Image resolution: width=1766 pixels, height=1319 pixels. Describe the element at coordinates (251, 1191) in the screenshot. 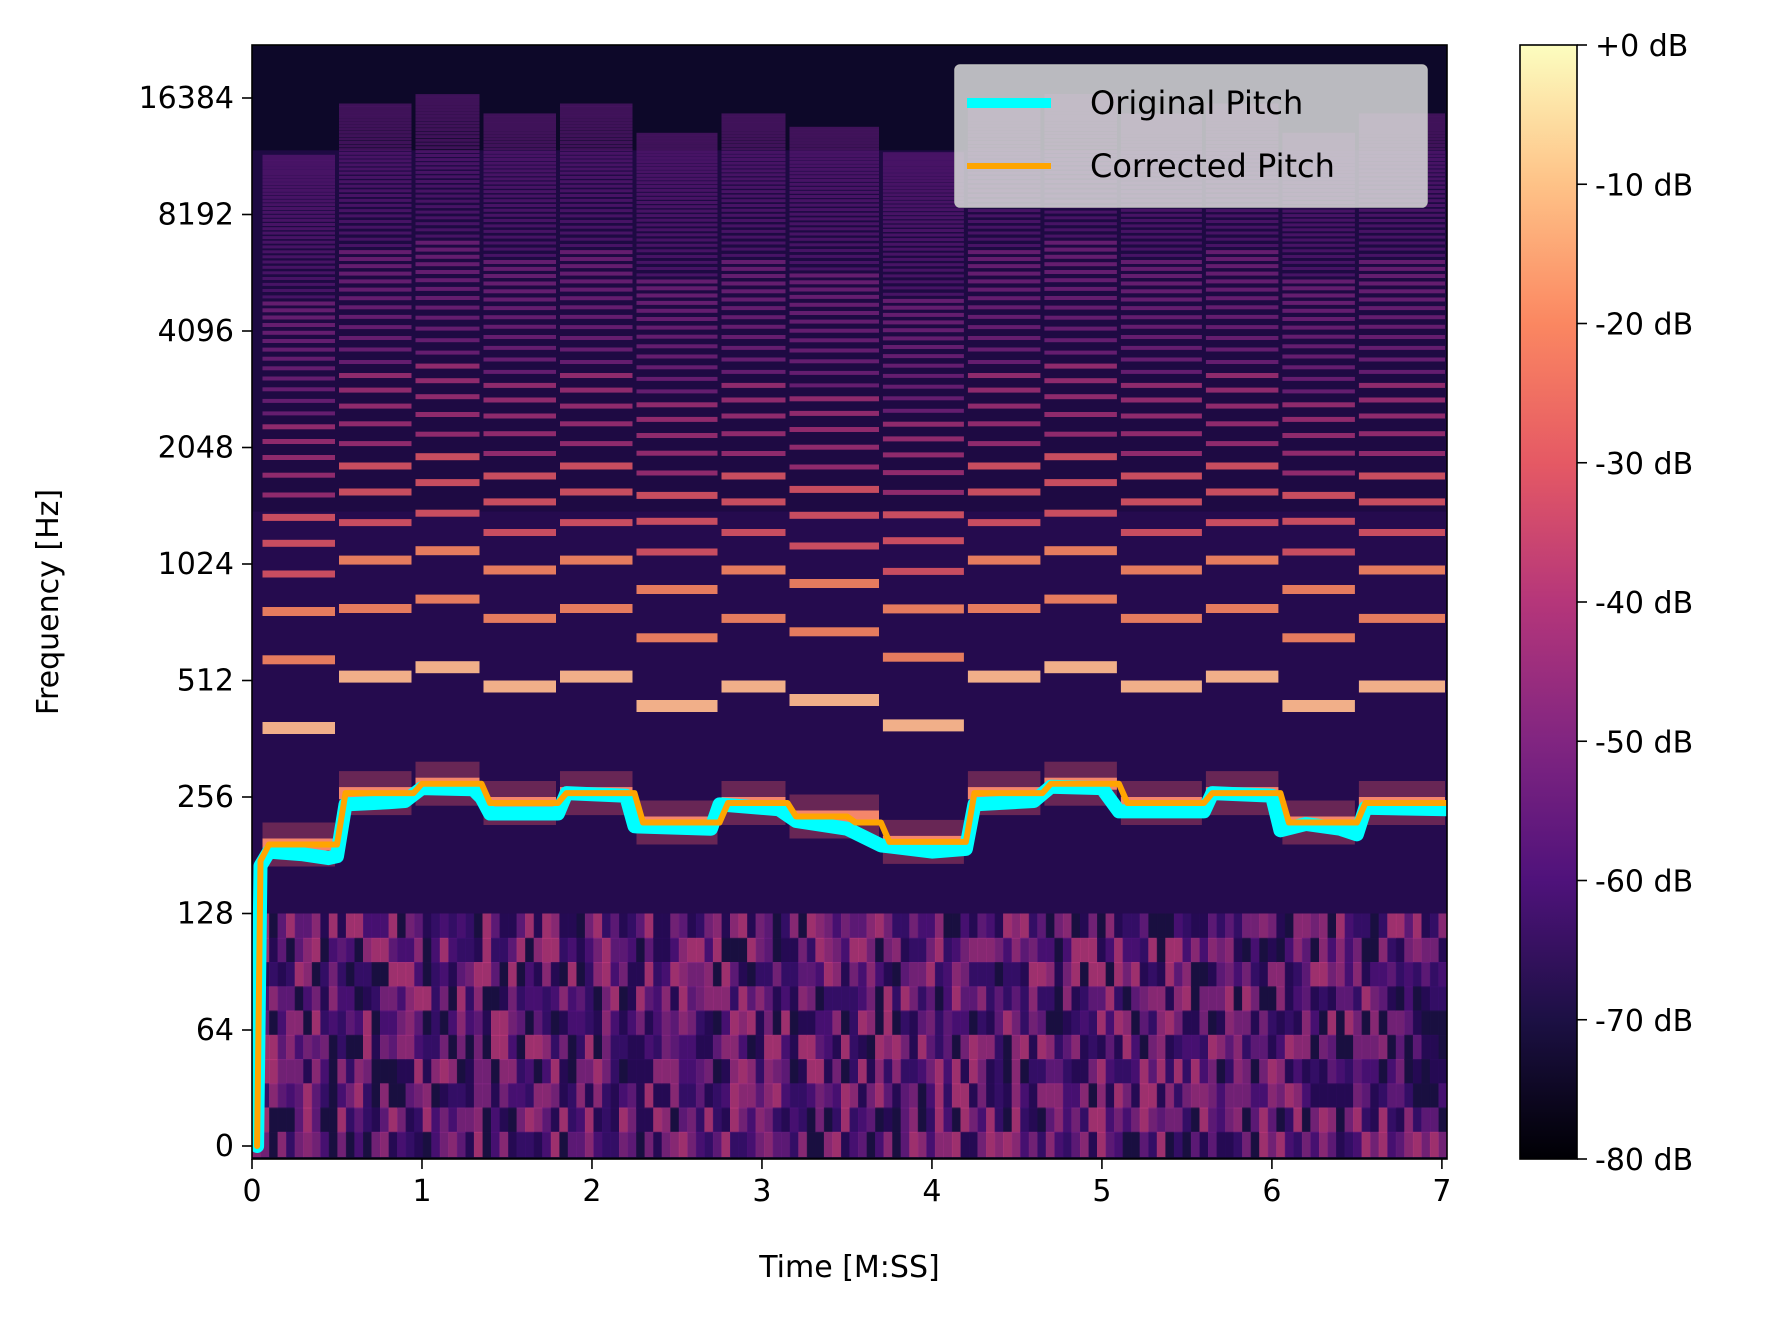

I see `x-tick-label: 0` at that location.